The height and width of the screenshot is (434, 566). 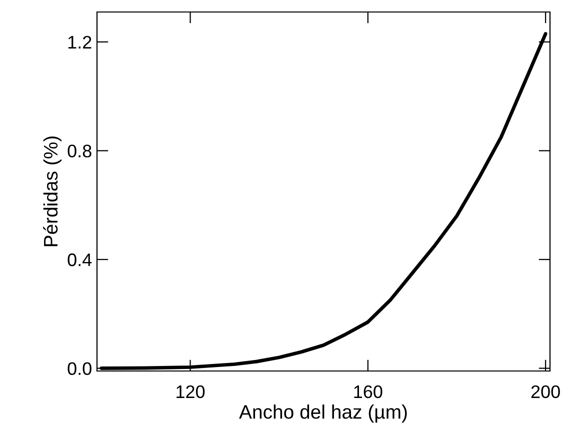 I want to click on x-tick-label: 160, so click(x=368, y=391).